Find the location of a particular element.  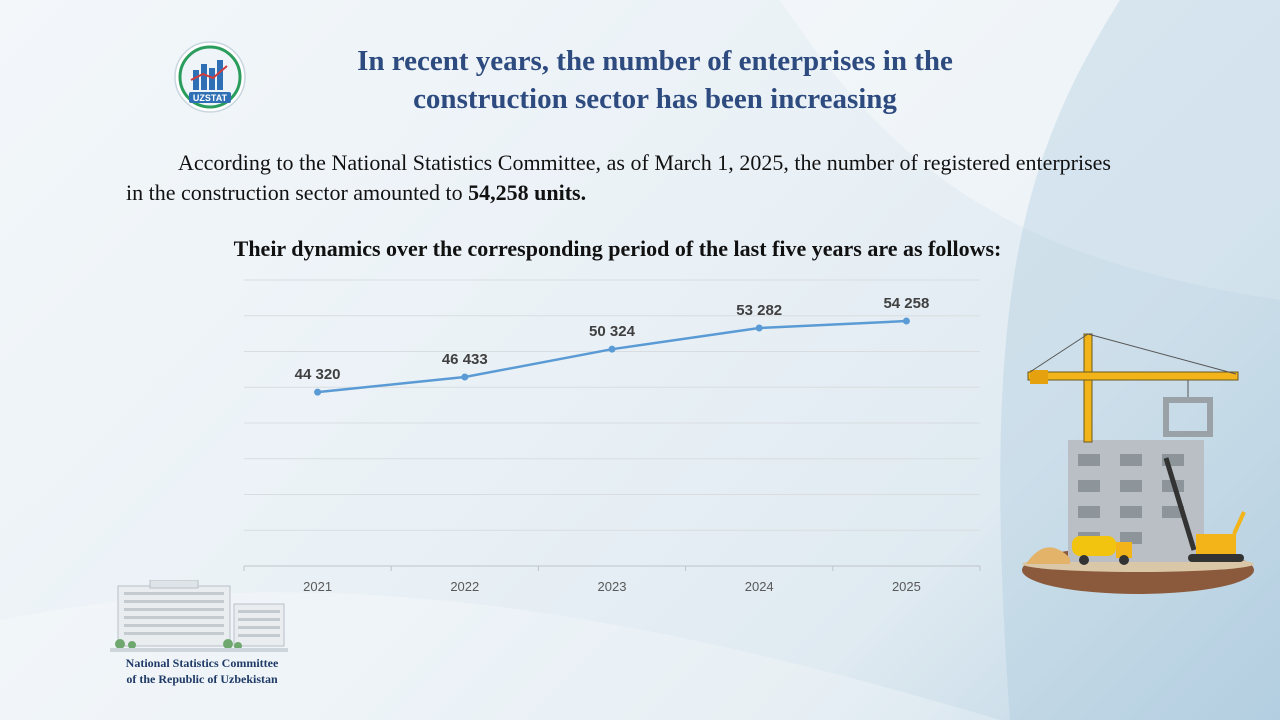

intro-highlight: 54,258 units. is located at coordinates (527, 192).